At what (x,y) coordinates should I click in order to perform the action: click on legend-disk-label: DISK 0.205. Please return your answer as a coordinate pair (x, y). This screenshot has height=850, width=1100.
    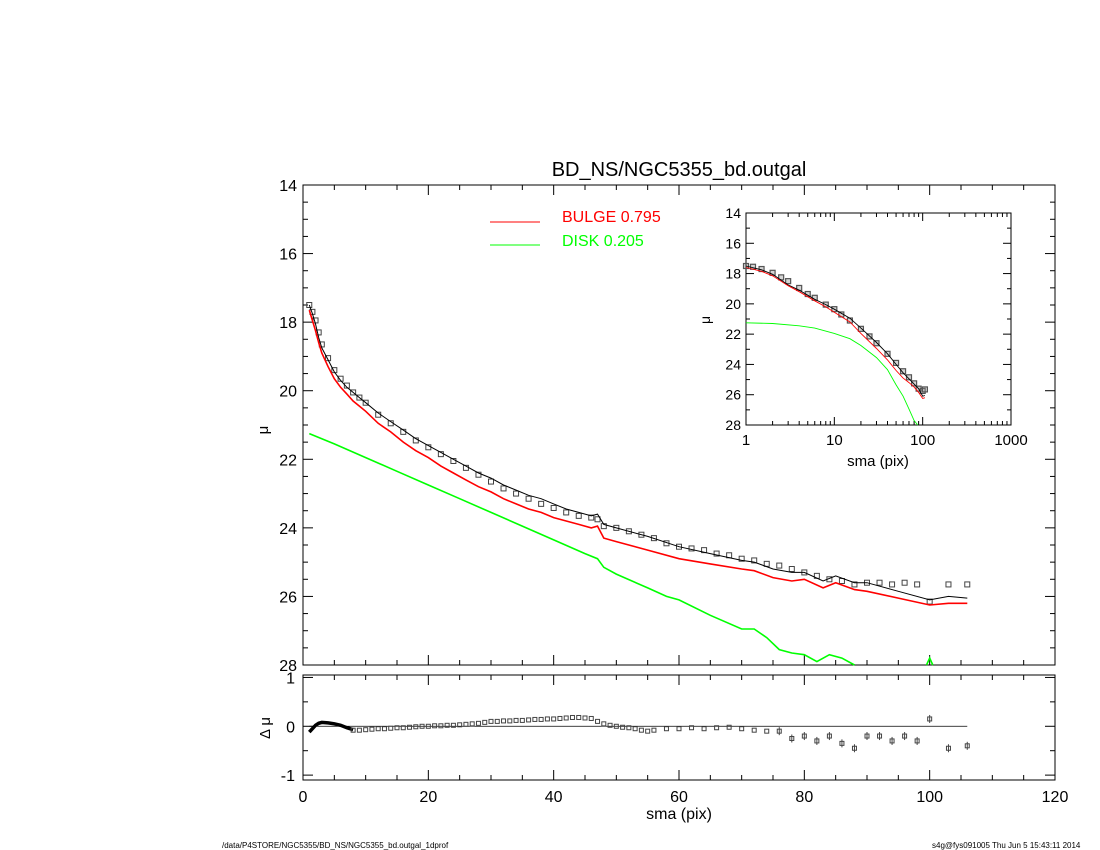
    Looking at the image, I should click on (603, 241).